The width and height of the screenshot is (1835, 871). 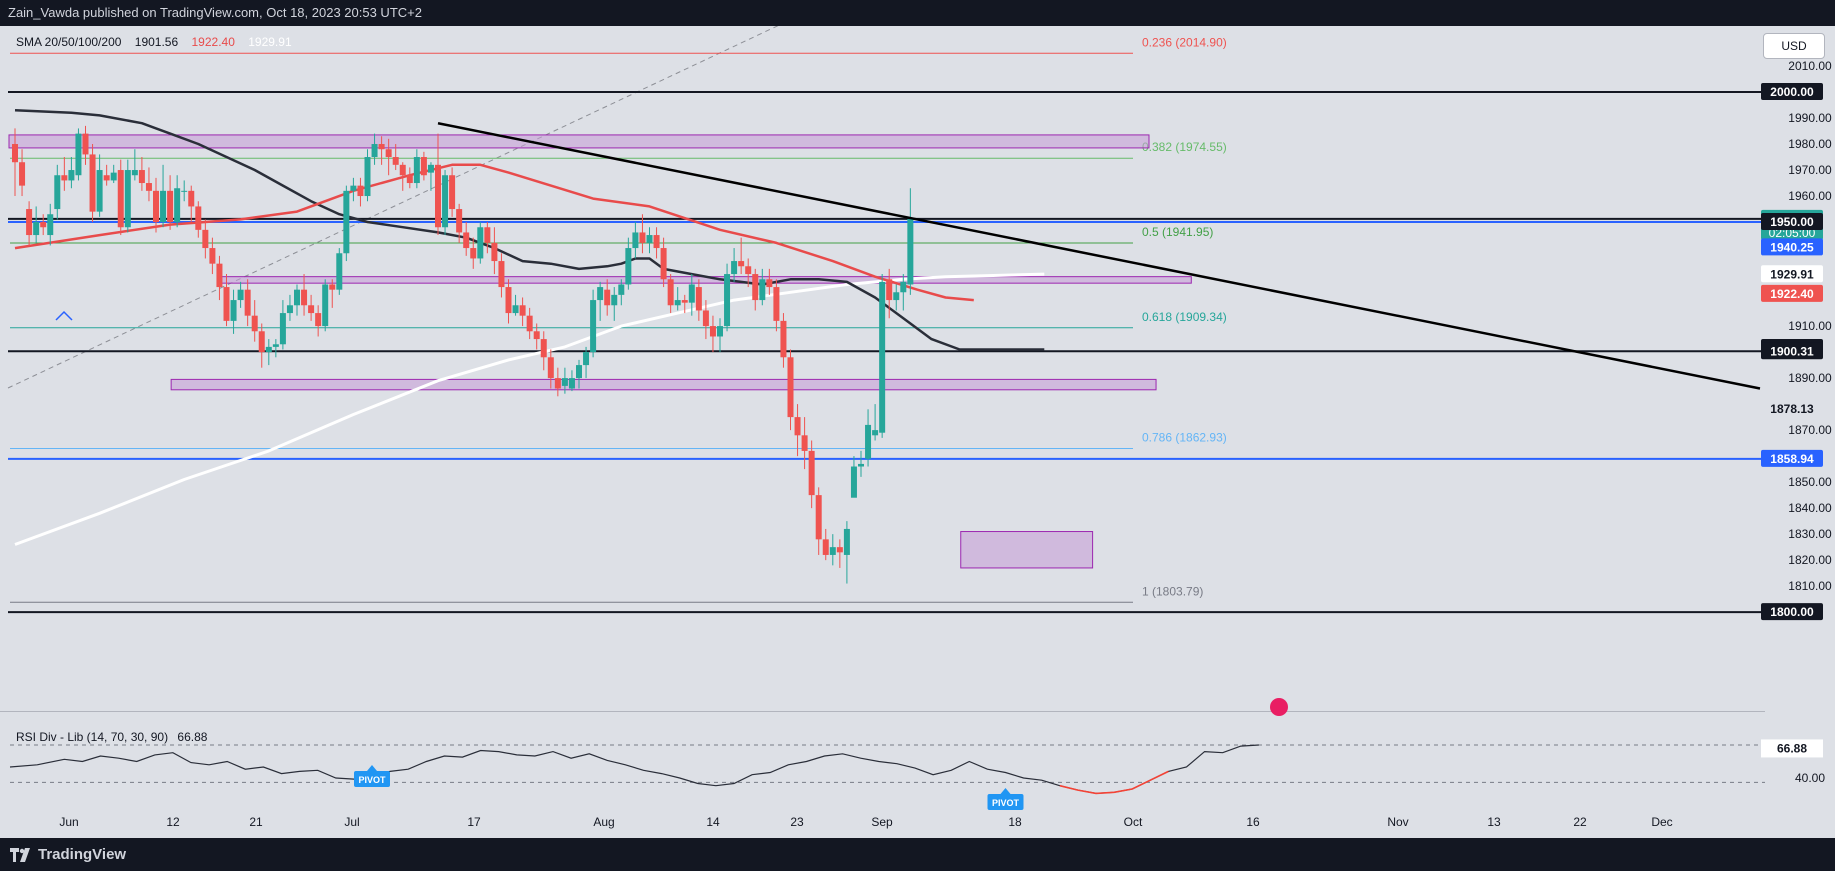 I want to click on time-axis-bg, so click(x=917, y=825).